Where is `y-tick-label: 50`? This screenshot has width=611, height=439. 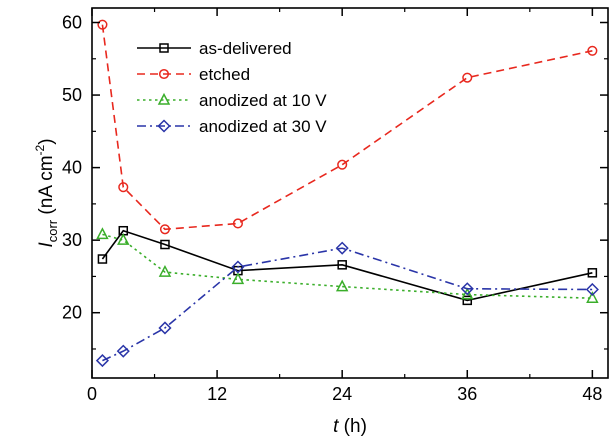
y-tick-label: 50 is located at coordinates (72, 95).